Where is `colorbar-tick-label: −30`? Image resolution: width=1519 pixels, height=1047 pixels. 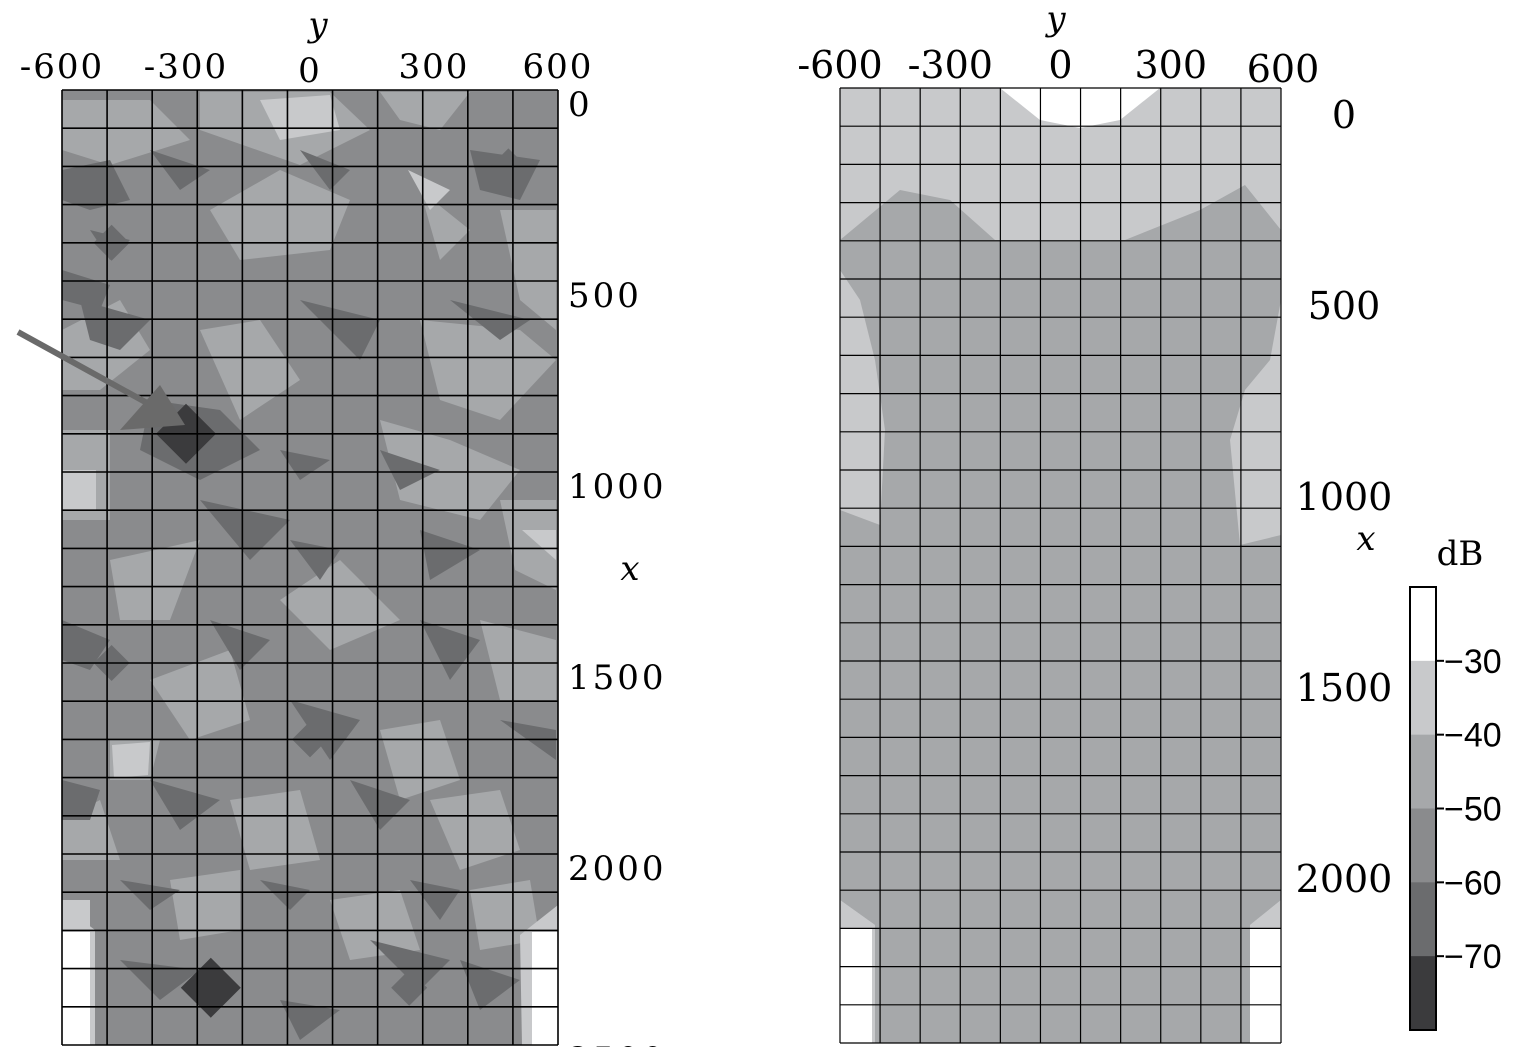 colorbar-tick-label: −30 is located at coordinates (1473, 662).